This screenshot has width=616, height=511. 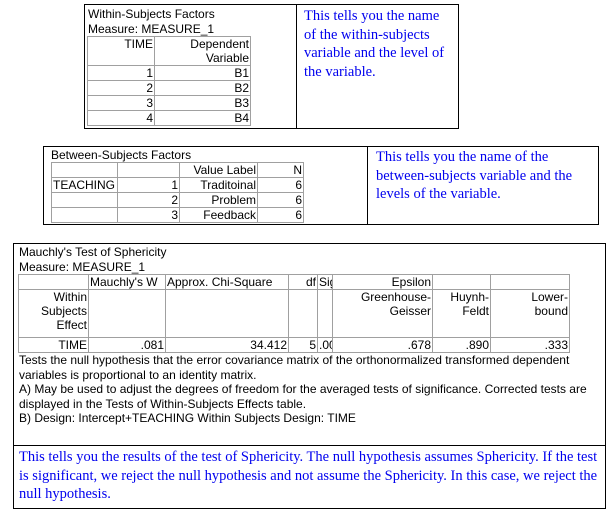 I want to click on table-row: 4 B4, so click(x=169, y=118).